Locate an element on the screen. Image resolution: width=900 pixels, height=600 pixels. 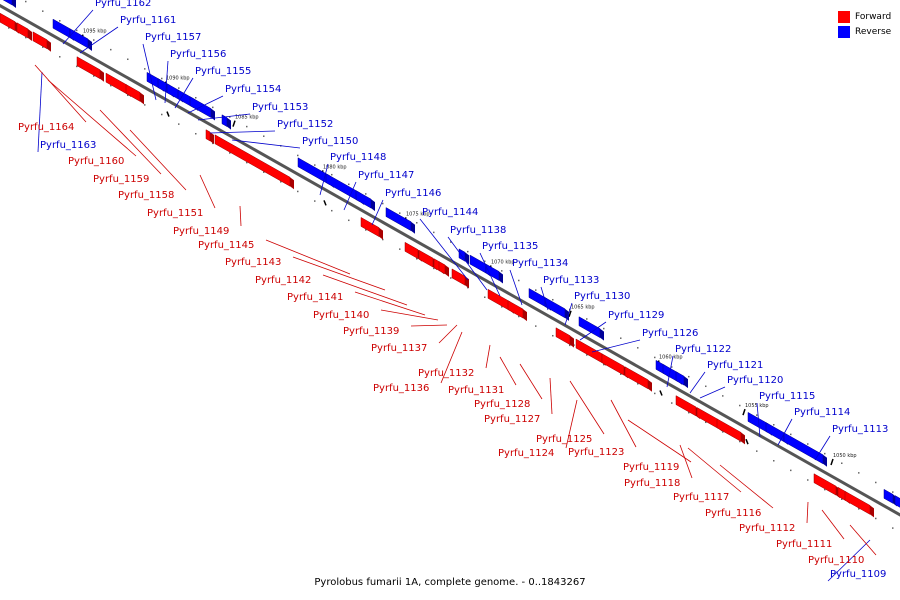
gene-label: Pyrfu_1130 is located at coordinates (602, 296).